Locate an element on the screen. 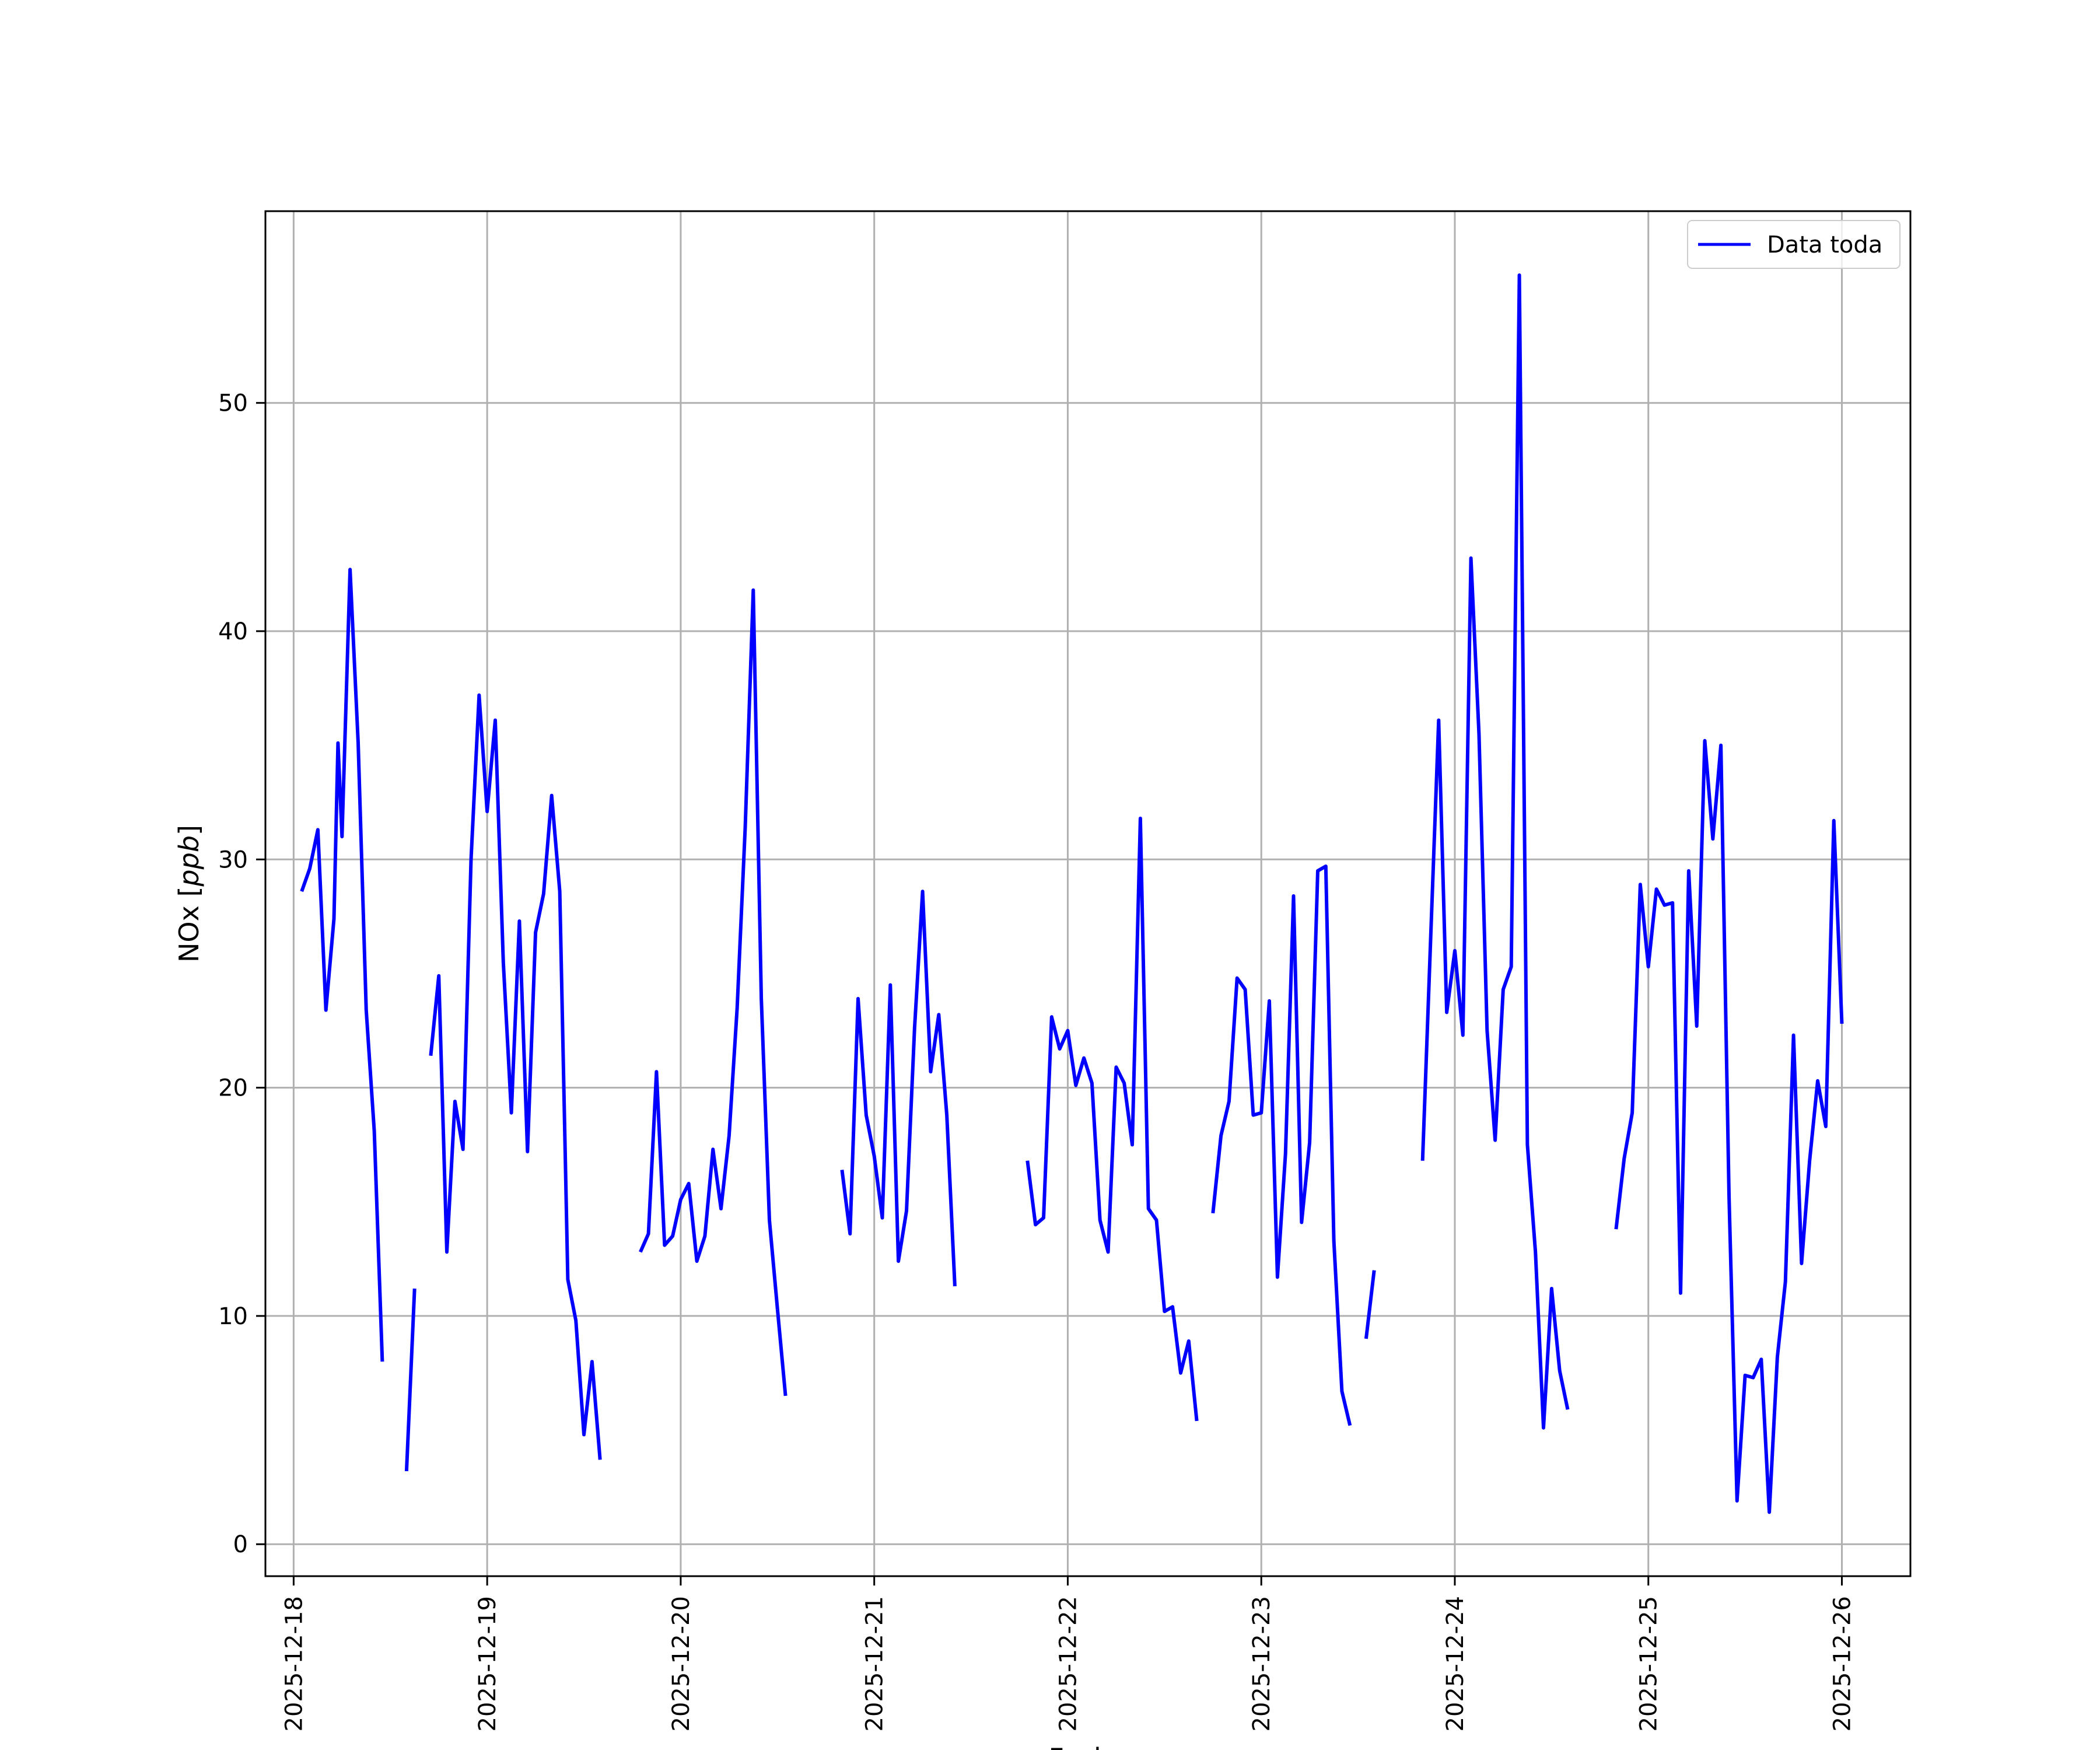  y-axis-label: NOx [ppb] is located at coordinates (189, 894).